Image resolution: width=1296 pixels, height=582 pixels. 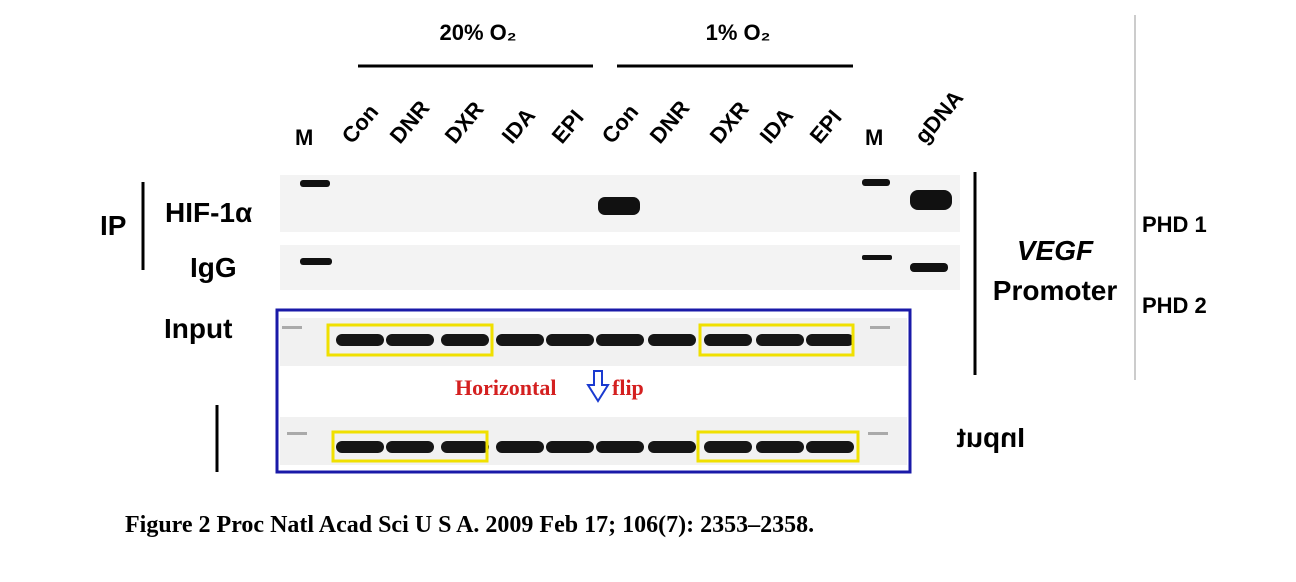 What do you see at coordinates (213, 267) in the screenshot?
I see `row-label: IgG` at bounding box center [213, 267].